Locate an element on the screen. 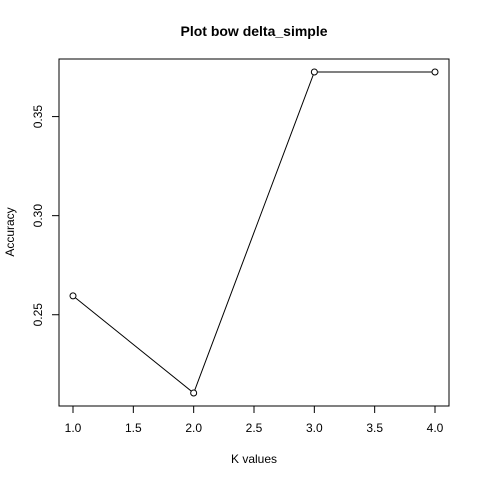  x-axis: 1.0 1.5 2.0 2.5 3.0 3.5 4.0 is located at coordinates (254, 420).